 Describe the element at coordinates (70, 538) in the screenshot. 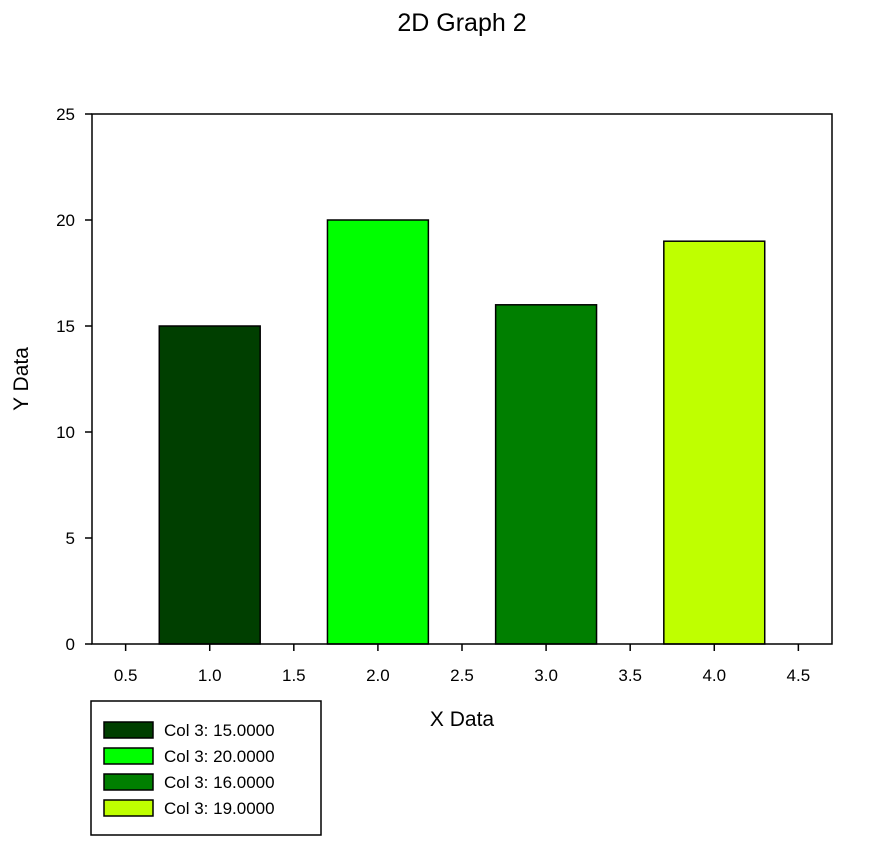

I see `y-tick-label: 5` at that location.